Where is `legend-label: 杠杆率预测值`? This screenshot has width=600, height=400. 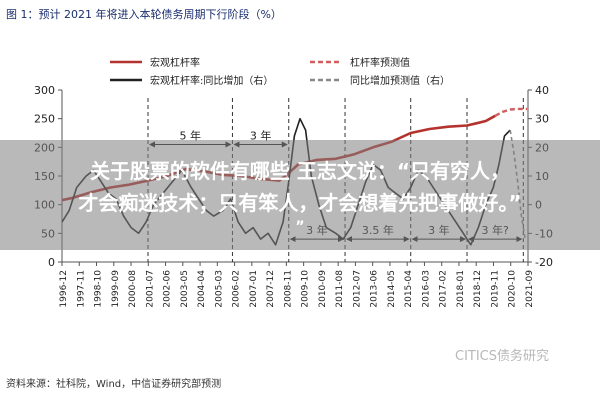
legend-label: 杠杆率预测值 is located at coordinates (380, 62).